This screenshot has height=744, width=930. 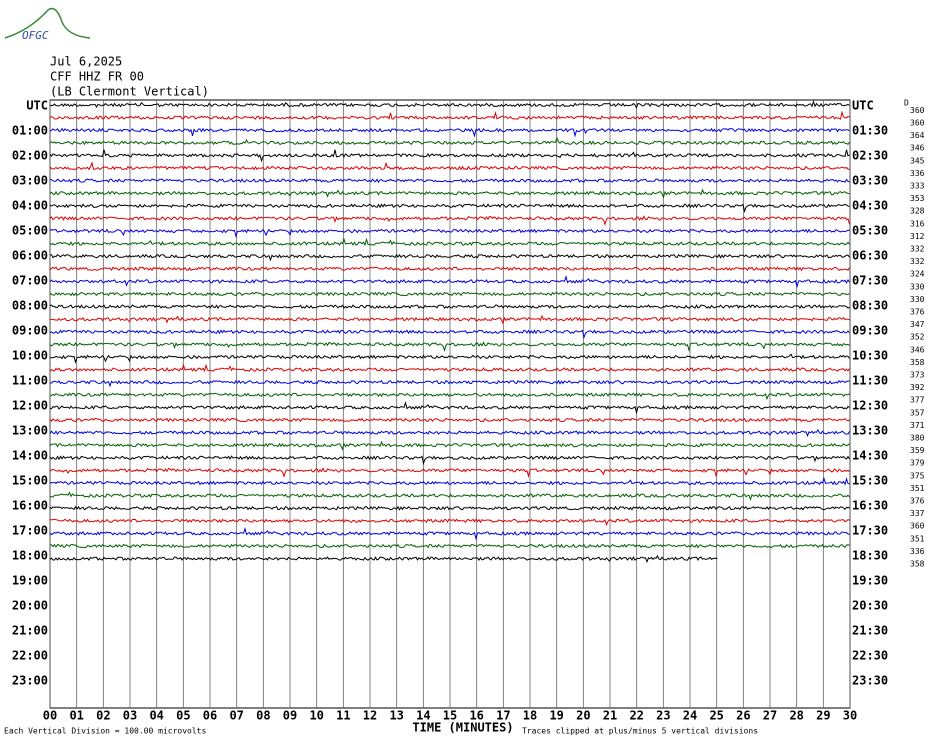 I want to click on left-time-label: 21:00, so click(x=30, y=631).